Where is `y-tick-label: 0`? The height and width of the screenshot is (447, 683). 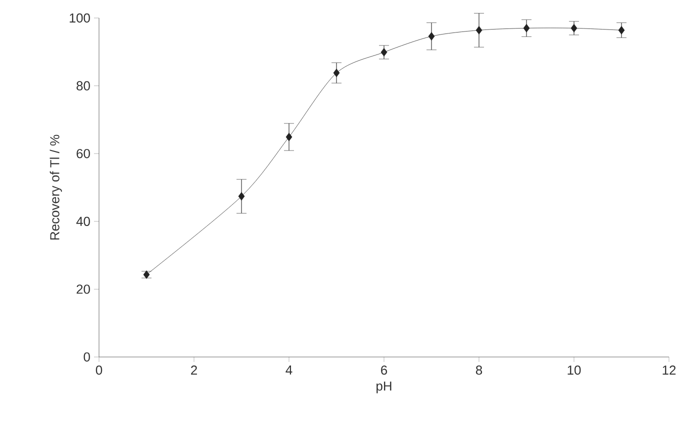
y-tick-label: 0 is located at coordinates (87, 357).